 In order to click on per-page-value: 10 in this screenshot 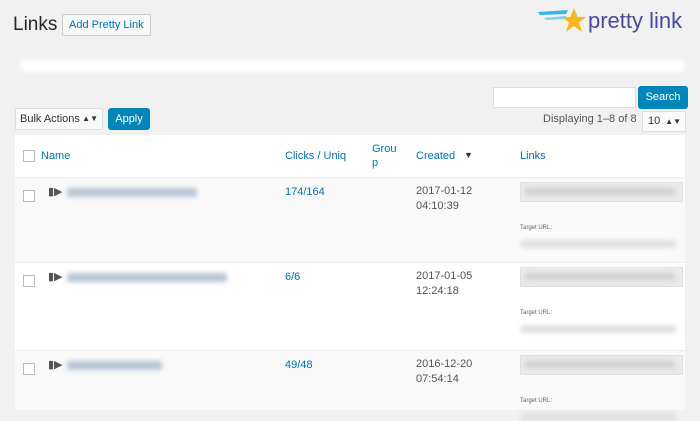, I will do `click(654, 121)`.